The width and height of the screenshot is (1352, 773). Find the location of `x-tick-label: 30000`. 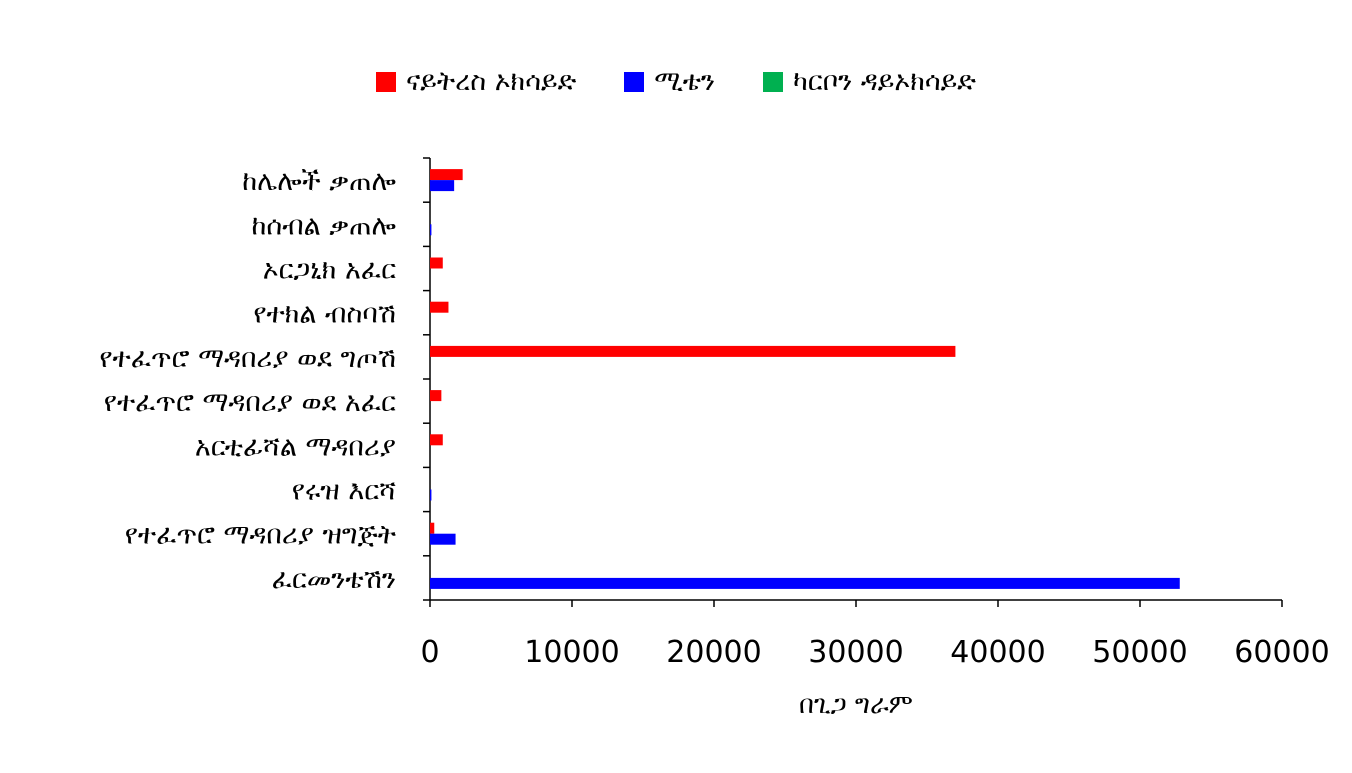

x-tick-label: 30000 is located at coordinates (855, 652).